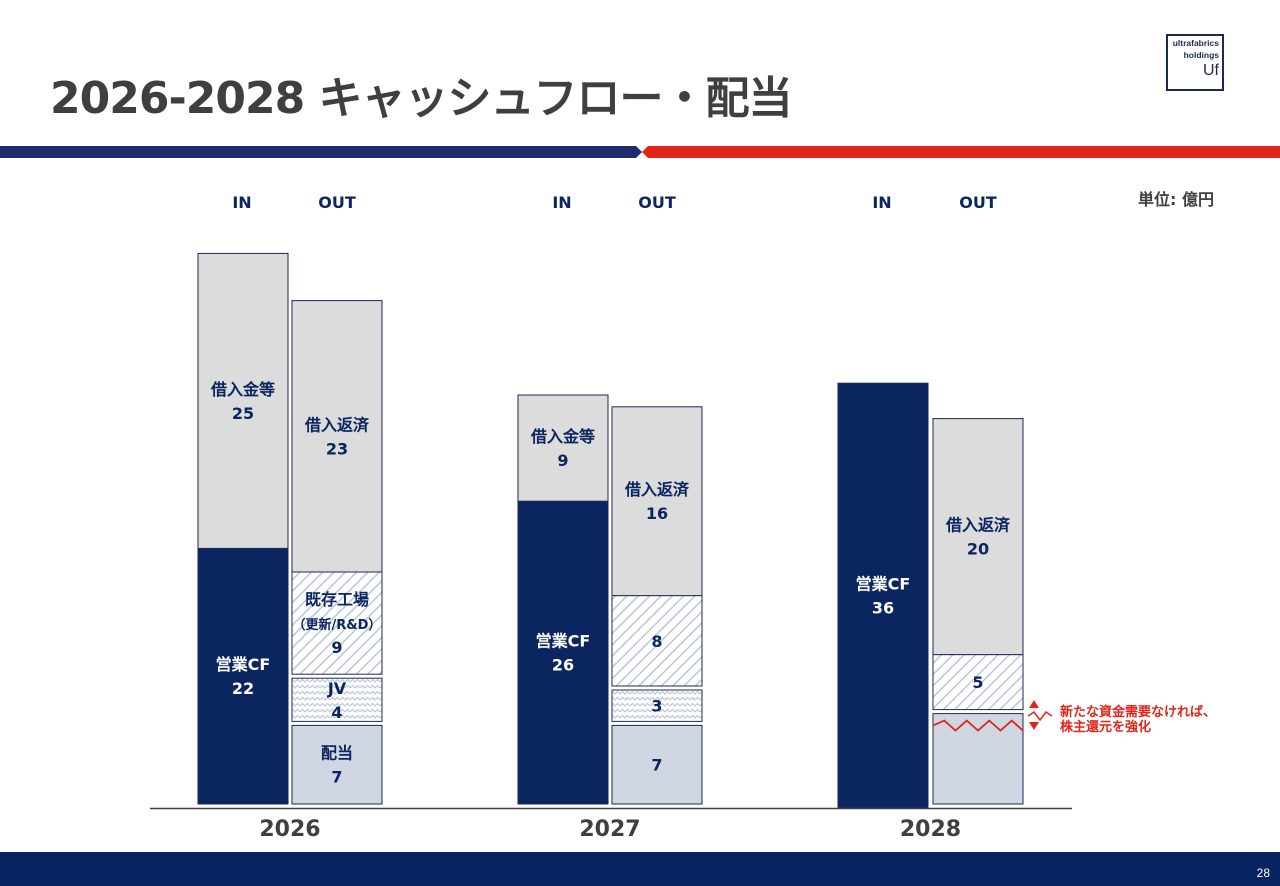  I want to click on segment-sublabel: （更新/R&D）, so click(337, 625).